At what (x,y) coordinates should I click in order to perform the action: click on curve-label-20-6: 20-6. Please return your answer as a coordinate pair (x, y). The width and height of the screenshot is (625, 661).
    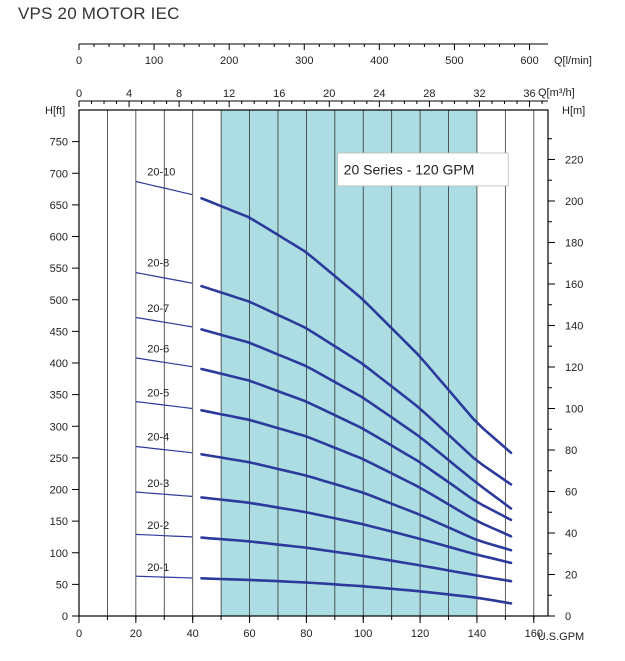
    Looking at the image, I should click on (158, 350).